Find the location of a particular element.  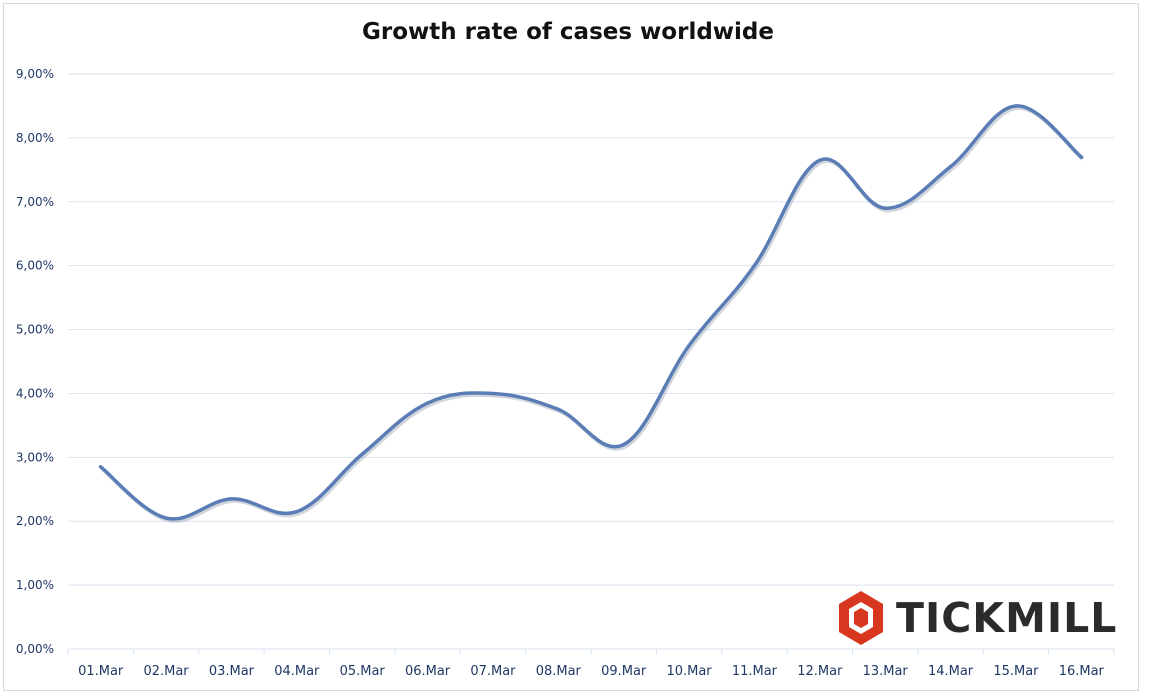

x-tick-label: 05.Mar is located at coordinates (363, 671).